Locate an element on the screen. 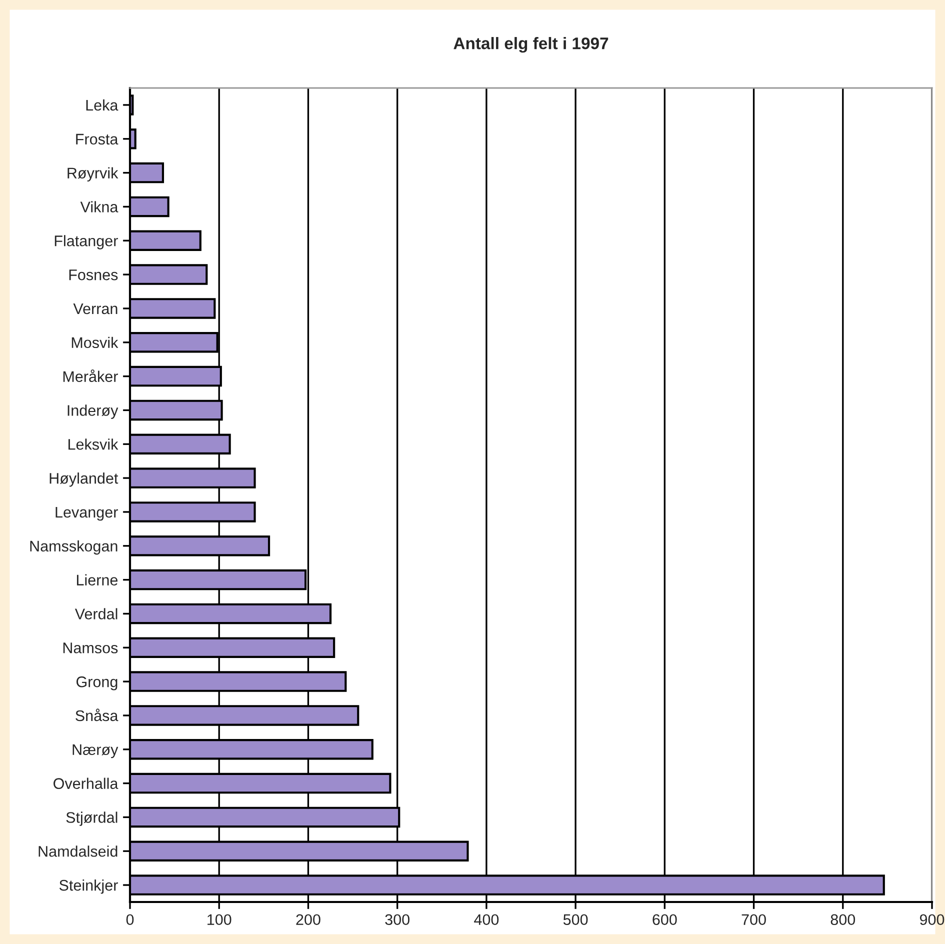  y-tick-label: Frosta is located at coordinates (97, 139).